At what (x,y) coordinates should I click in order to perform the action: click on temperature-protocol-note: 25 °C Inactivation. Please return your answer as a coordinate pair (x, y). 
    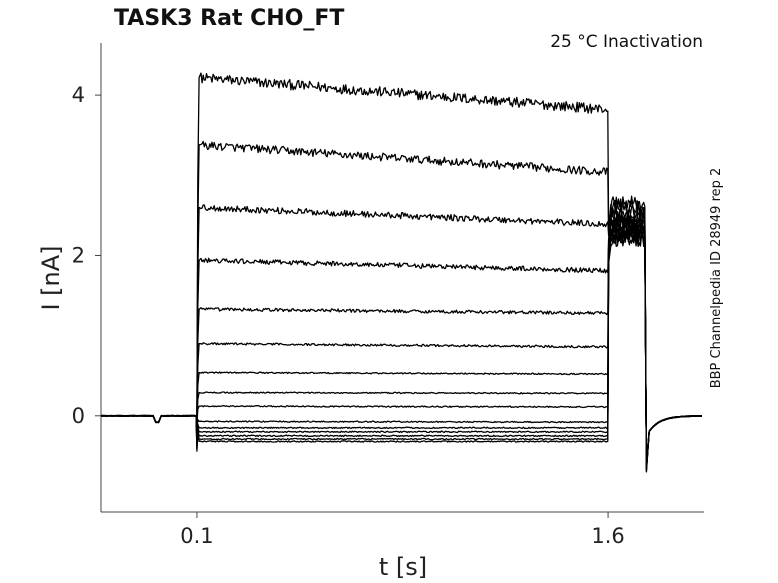
    Looking at the image, I should click on (626, 42).